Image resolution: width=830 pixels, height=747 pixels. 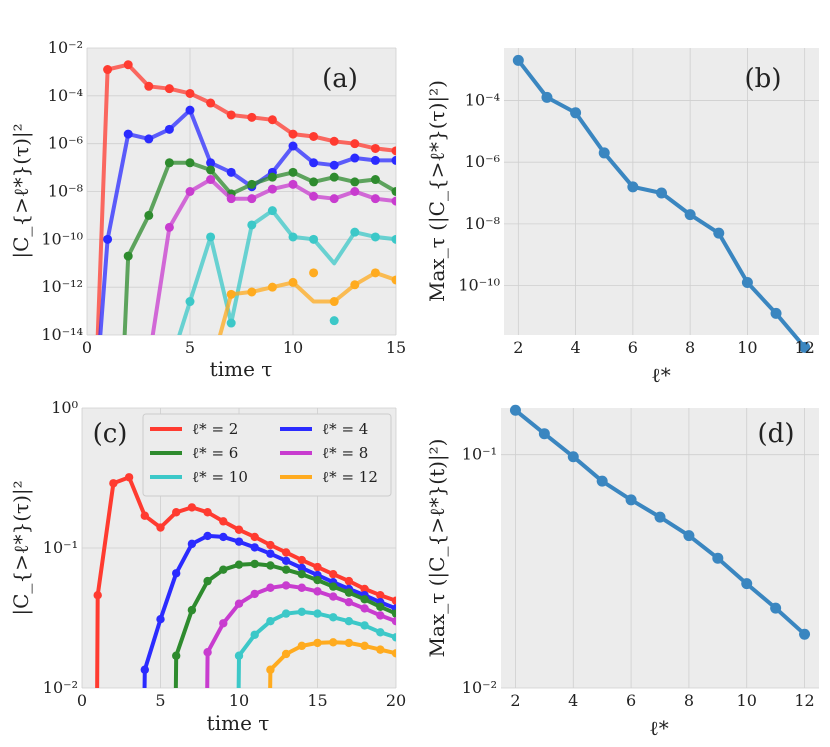 I want to click on x-tick-label-d: 10, so click(x=747, y=700).